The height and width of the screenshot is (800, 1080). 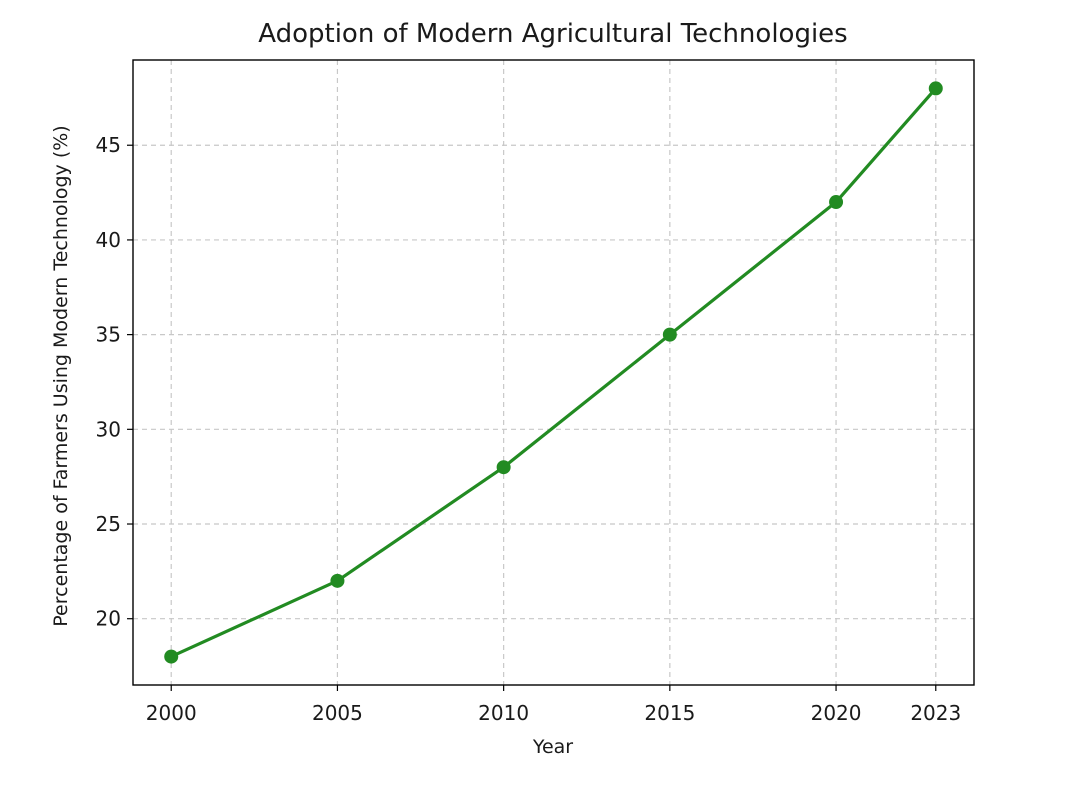 I want to click on y-tick-label: 20, so click(x=108, y=619).